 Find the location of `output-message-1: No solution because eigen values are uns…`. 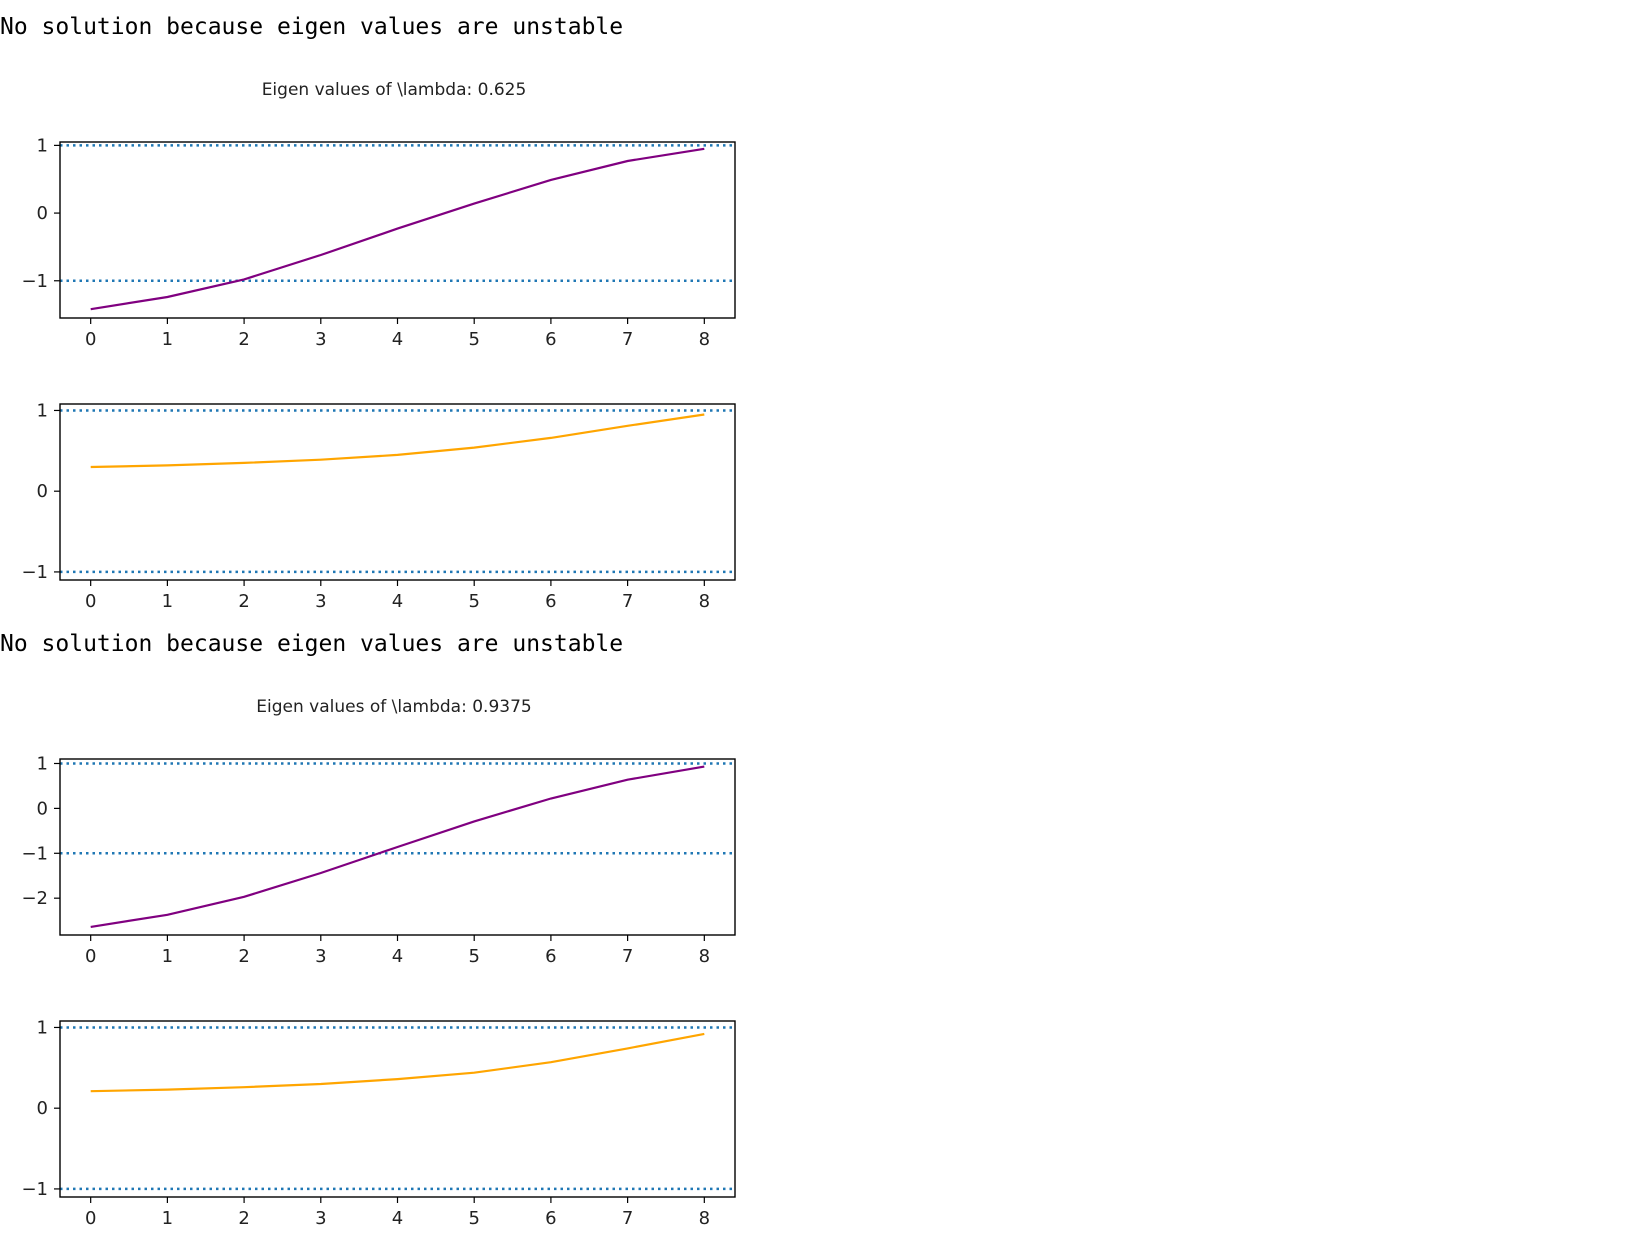

output-message-1: No solution because eigen values are uns… is located at coordinates (312, 27).